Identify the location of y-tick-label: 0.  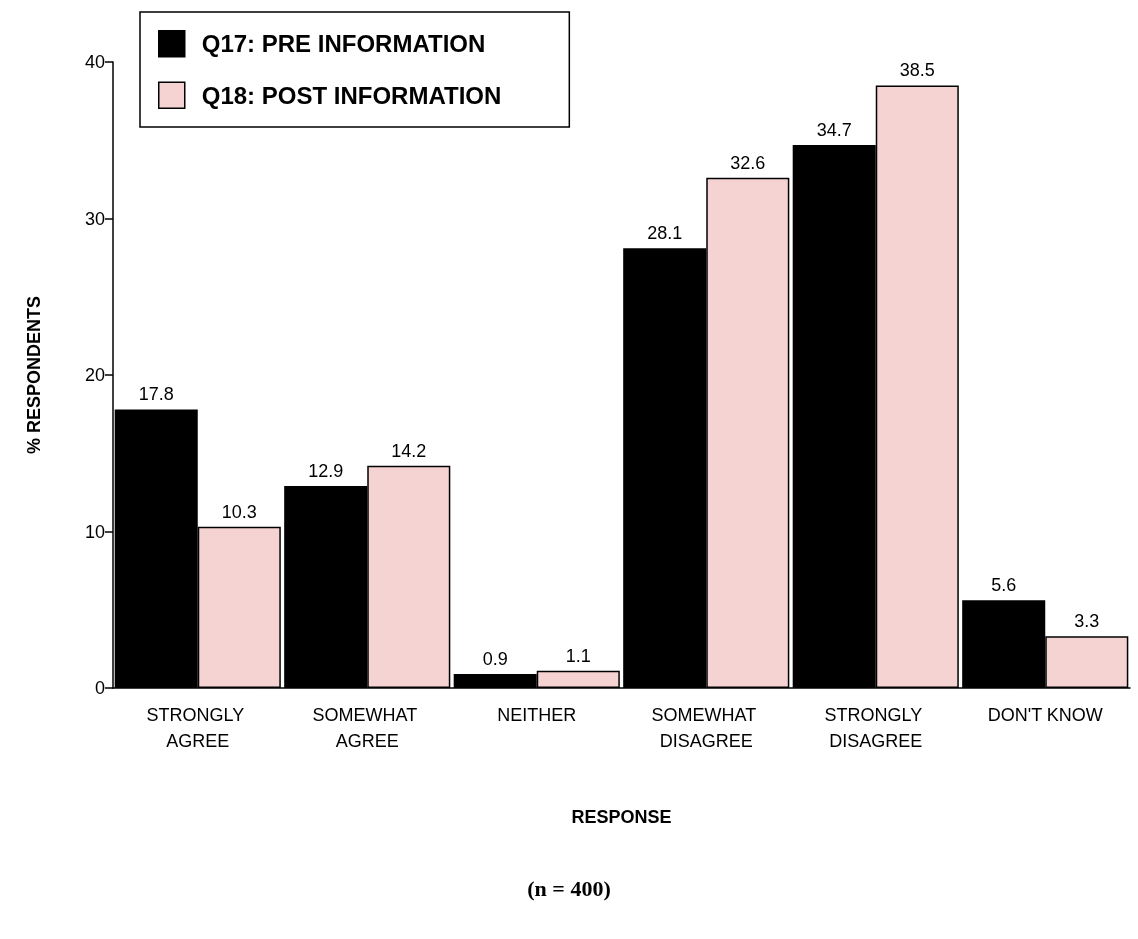
(99, 688).